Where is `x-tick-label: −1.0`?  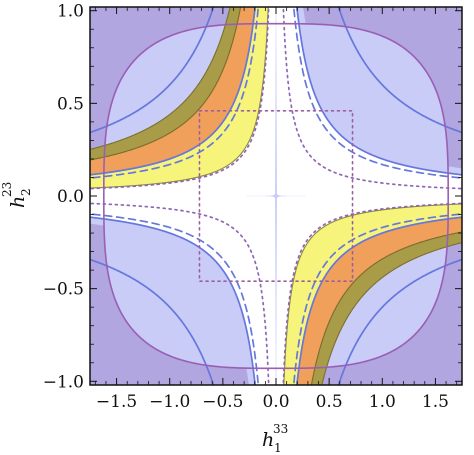 x-tick-label: −1.0 is located at coordinates (169, 402).